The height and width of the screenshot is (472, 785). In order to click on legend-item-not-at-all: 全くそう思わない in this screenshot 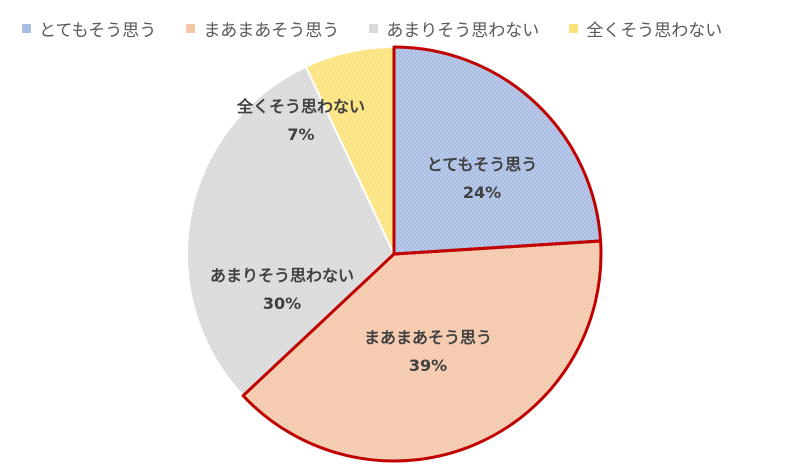, I will do `click(645, 28)`.